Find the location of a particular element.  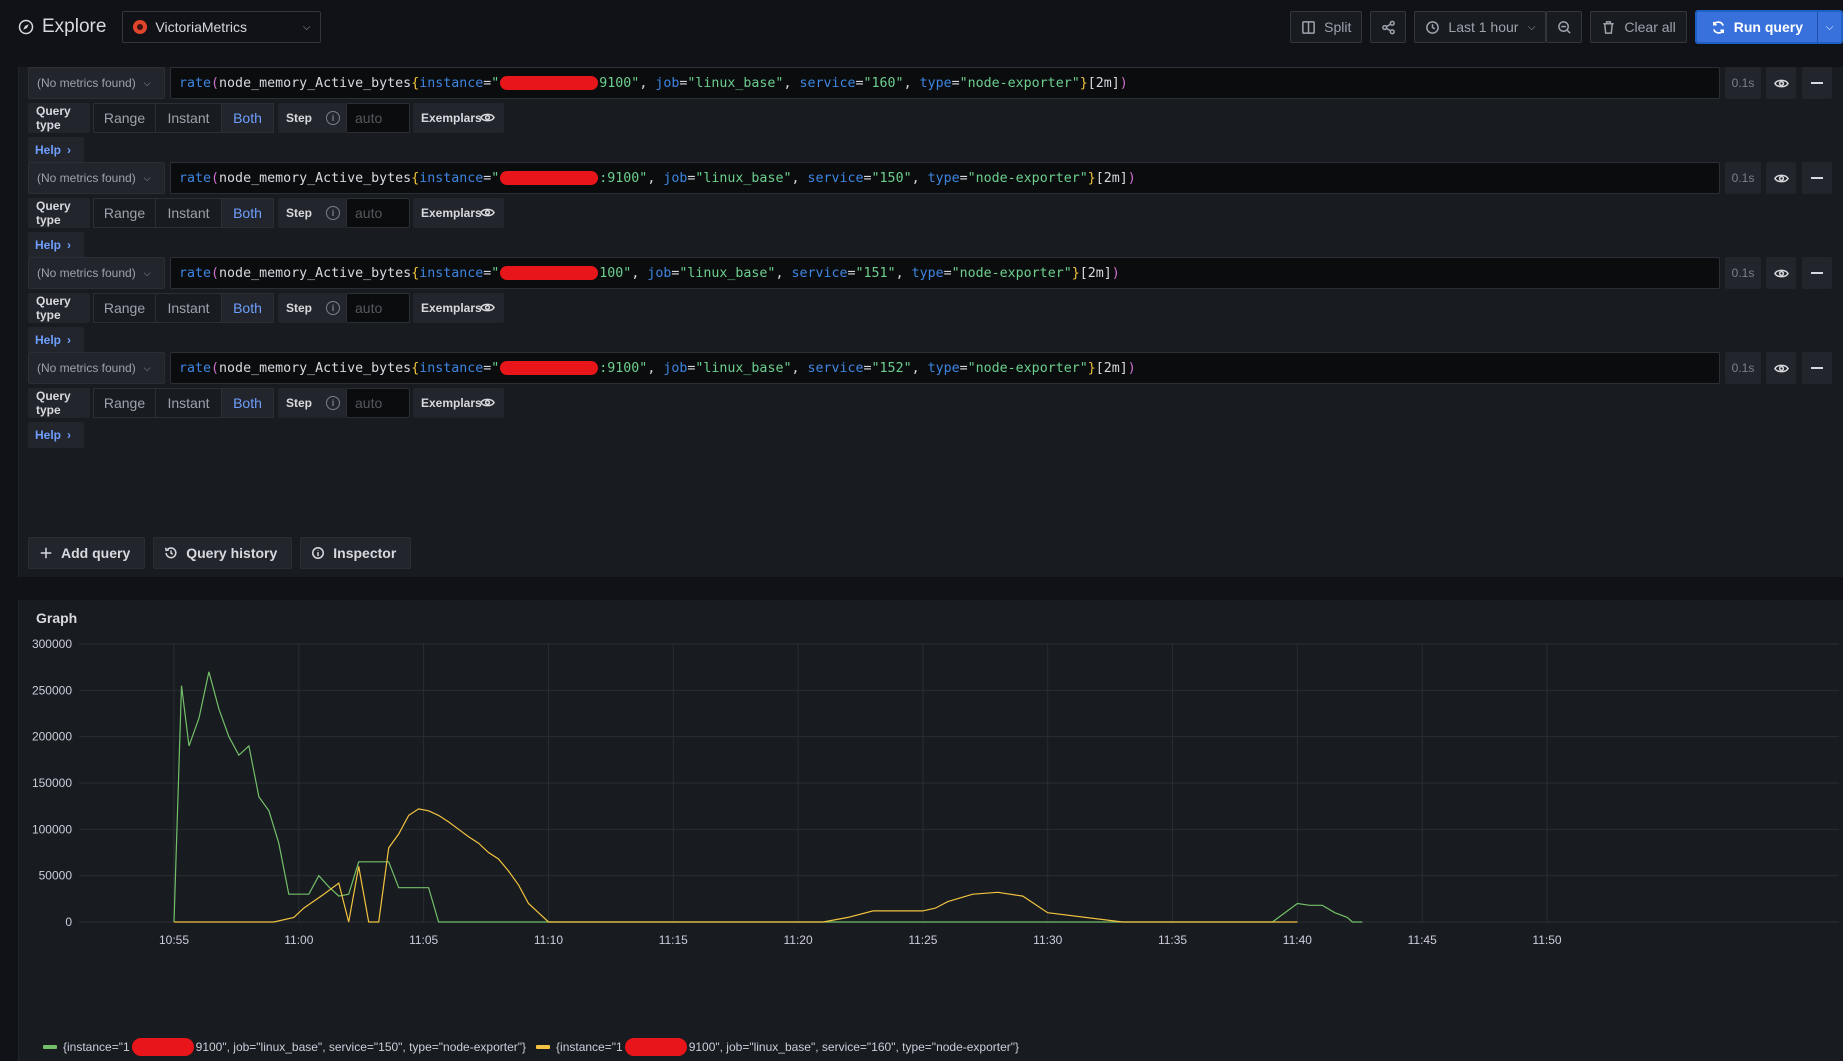

step-label: Step is located at coordinates (299, 213).